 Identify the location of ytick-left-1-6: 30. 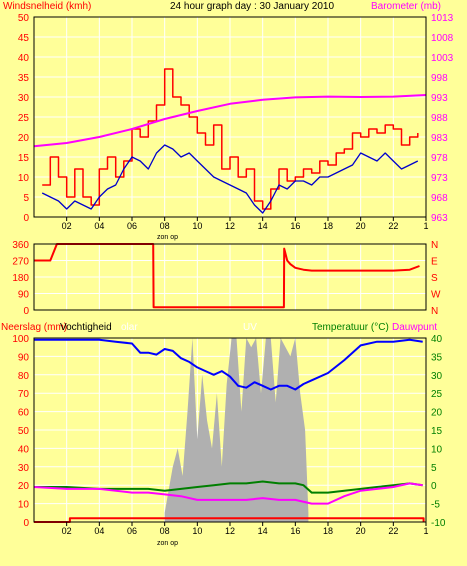
(24, 98).